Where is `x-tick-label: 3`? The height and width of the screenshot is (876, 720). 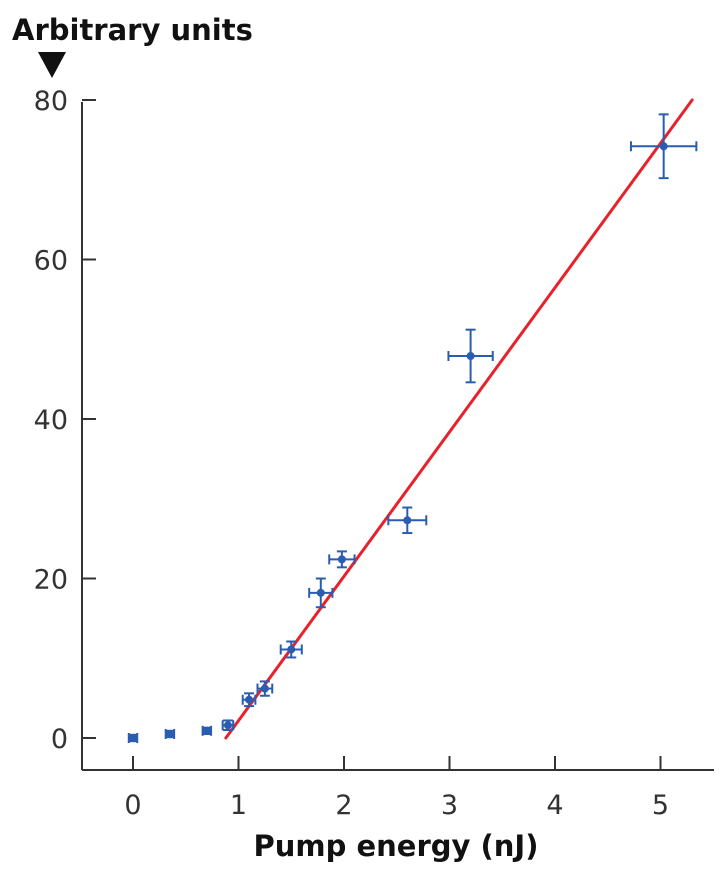
x-tick-label: 3 is located at coordinates (449, 805).